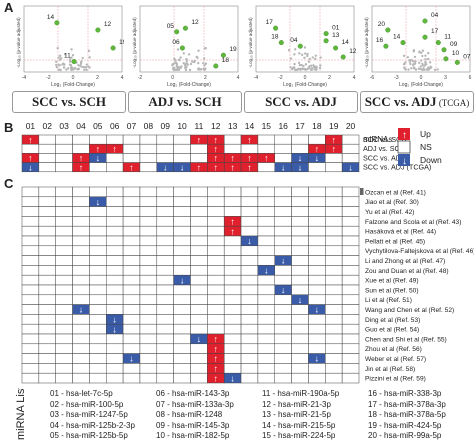  Describe the element at coordinates (172, 78) in the screenshot. I see `x-tick-label: 0` at that location.